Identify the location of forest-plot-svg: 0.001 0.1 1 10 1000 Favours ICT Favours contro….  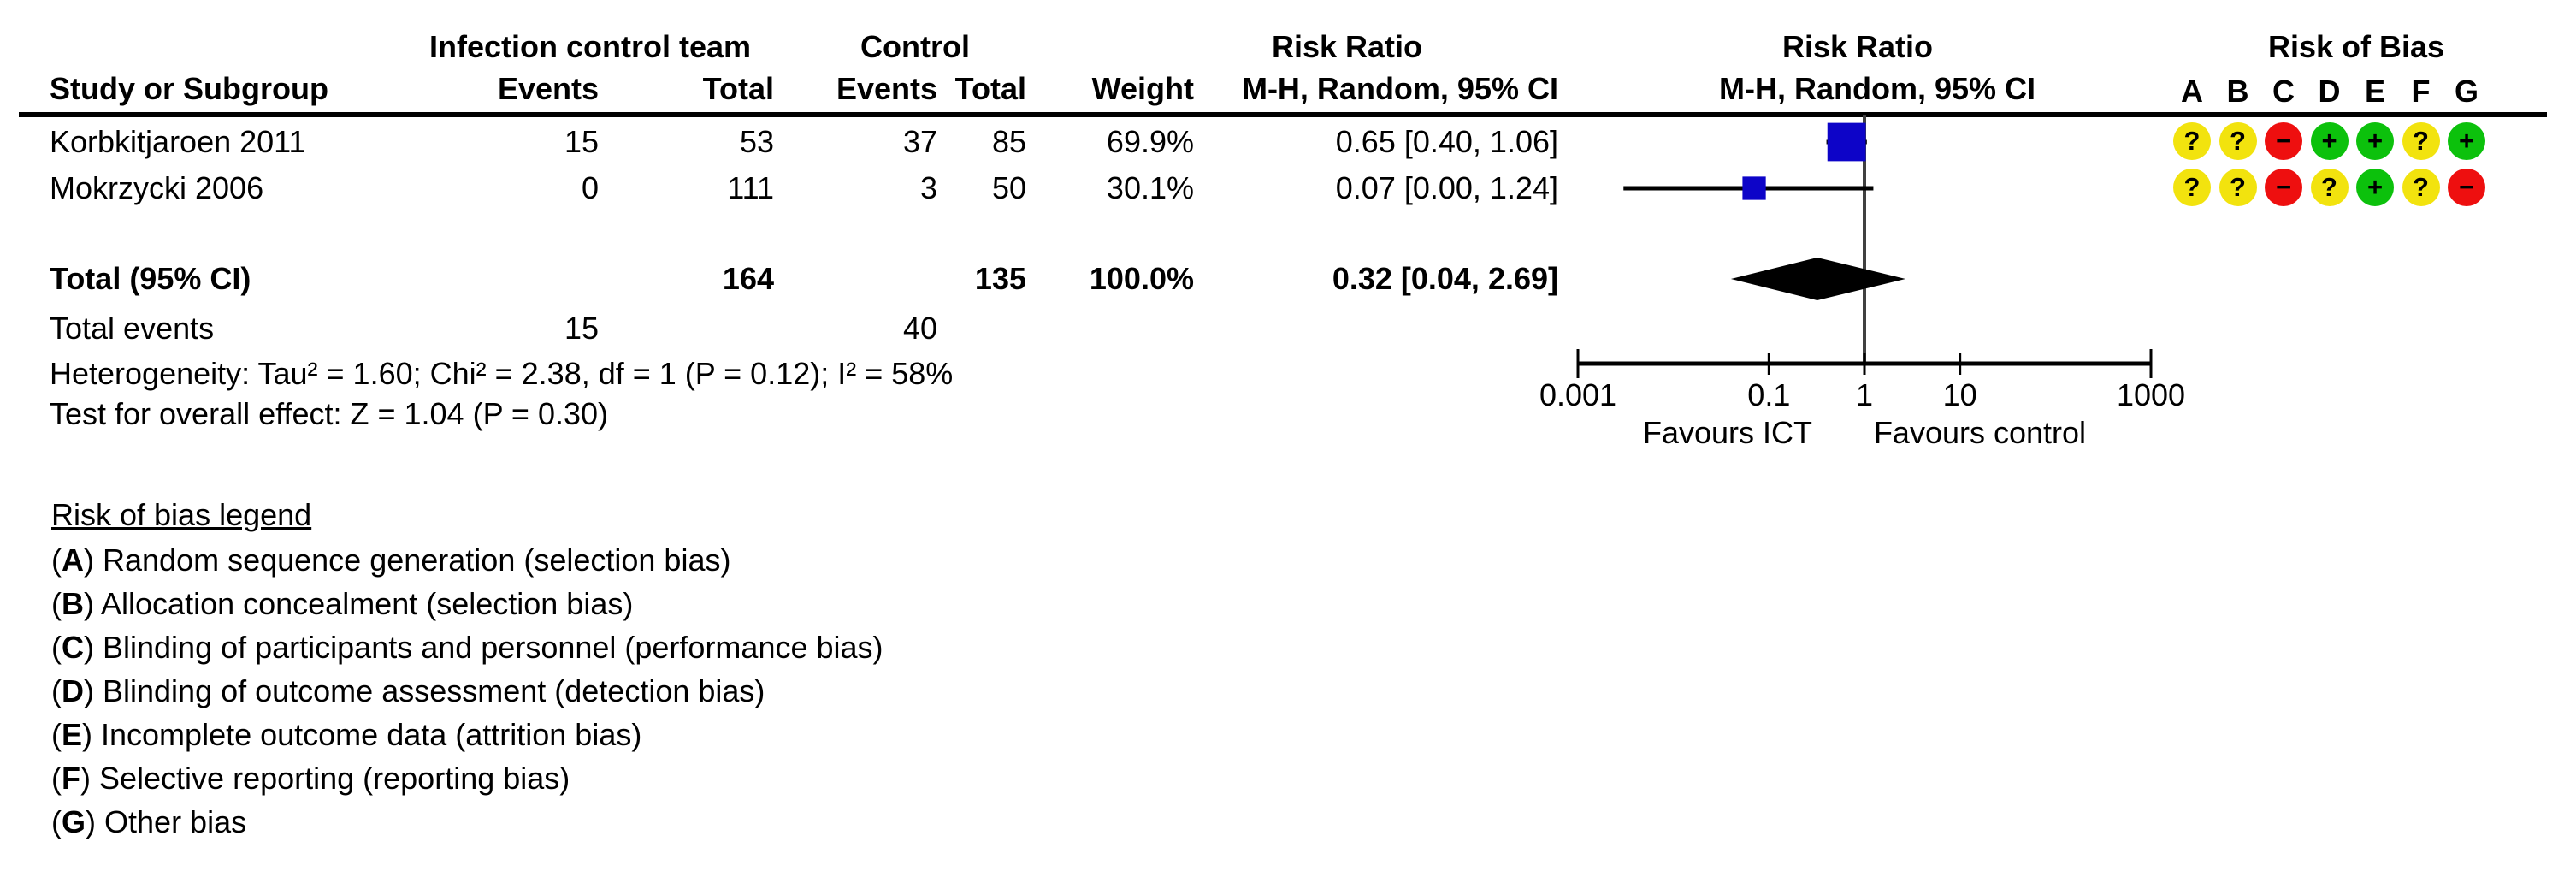
(1862, 282).